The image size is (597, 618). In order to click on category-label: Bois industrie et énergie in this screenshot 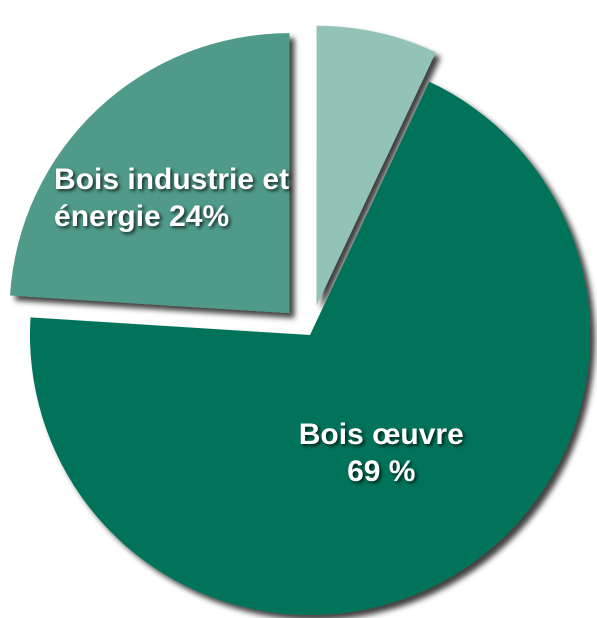, I will do `click(172, 197)`.